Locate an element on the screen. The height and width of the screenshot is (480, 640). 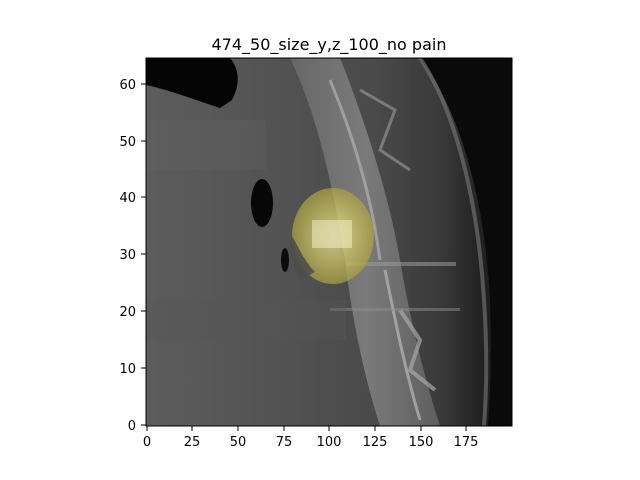
y-tick-label: 60 is located at coordinates (127, 85).